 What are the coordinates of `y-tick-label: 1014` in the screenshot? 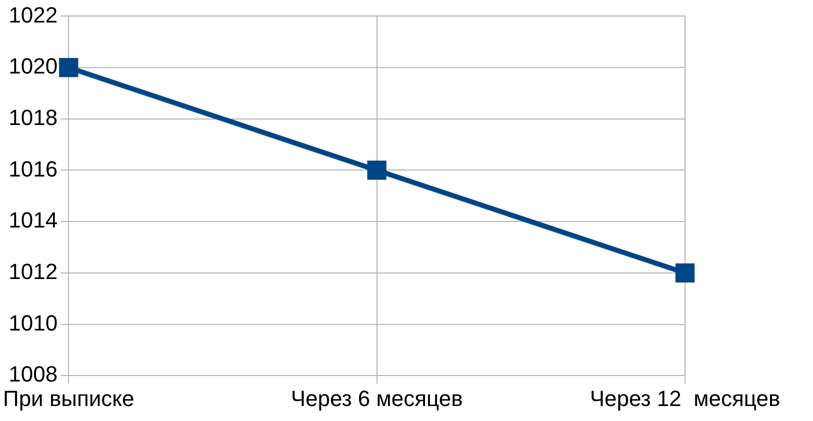 It's located at (33, 220).